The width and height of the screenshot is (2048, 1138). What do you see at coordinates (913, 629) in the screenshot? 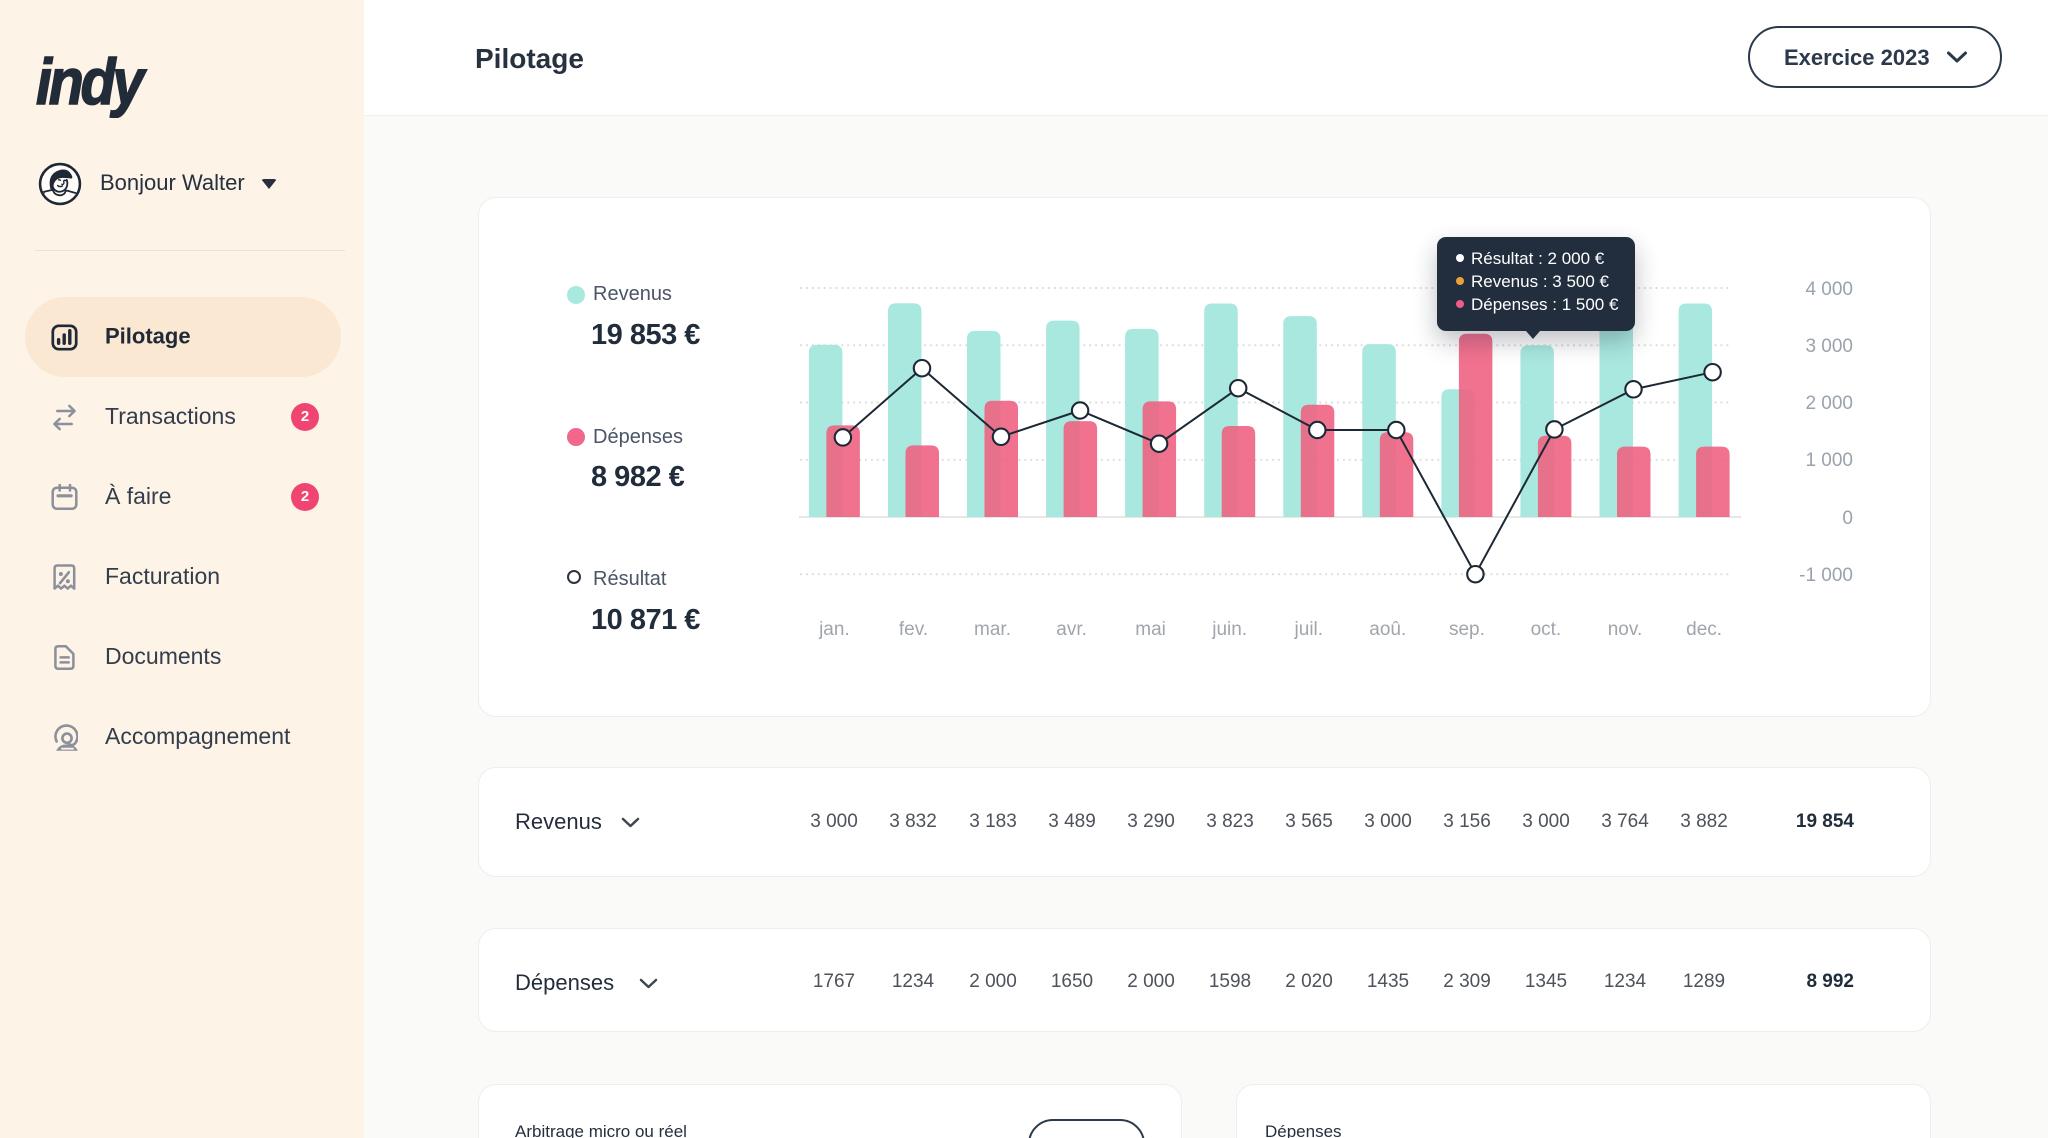
I see `svg-text: fev.` at bounding box center [913, 629].